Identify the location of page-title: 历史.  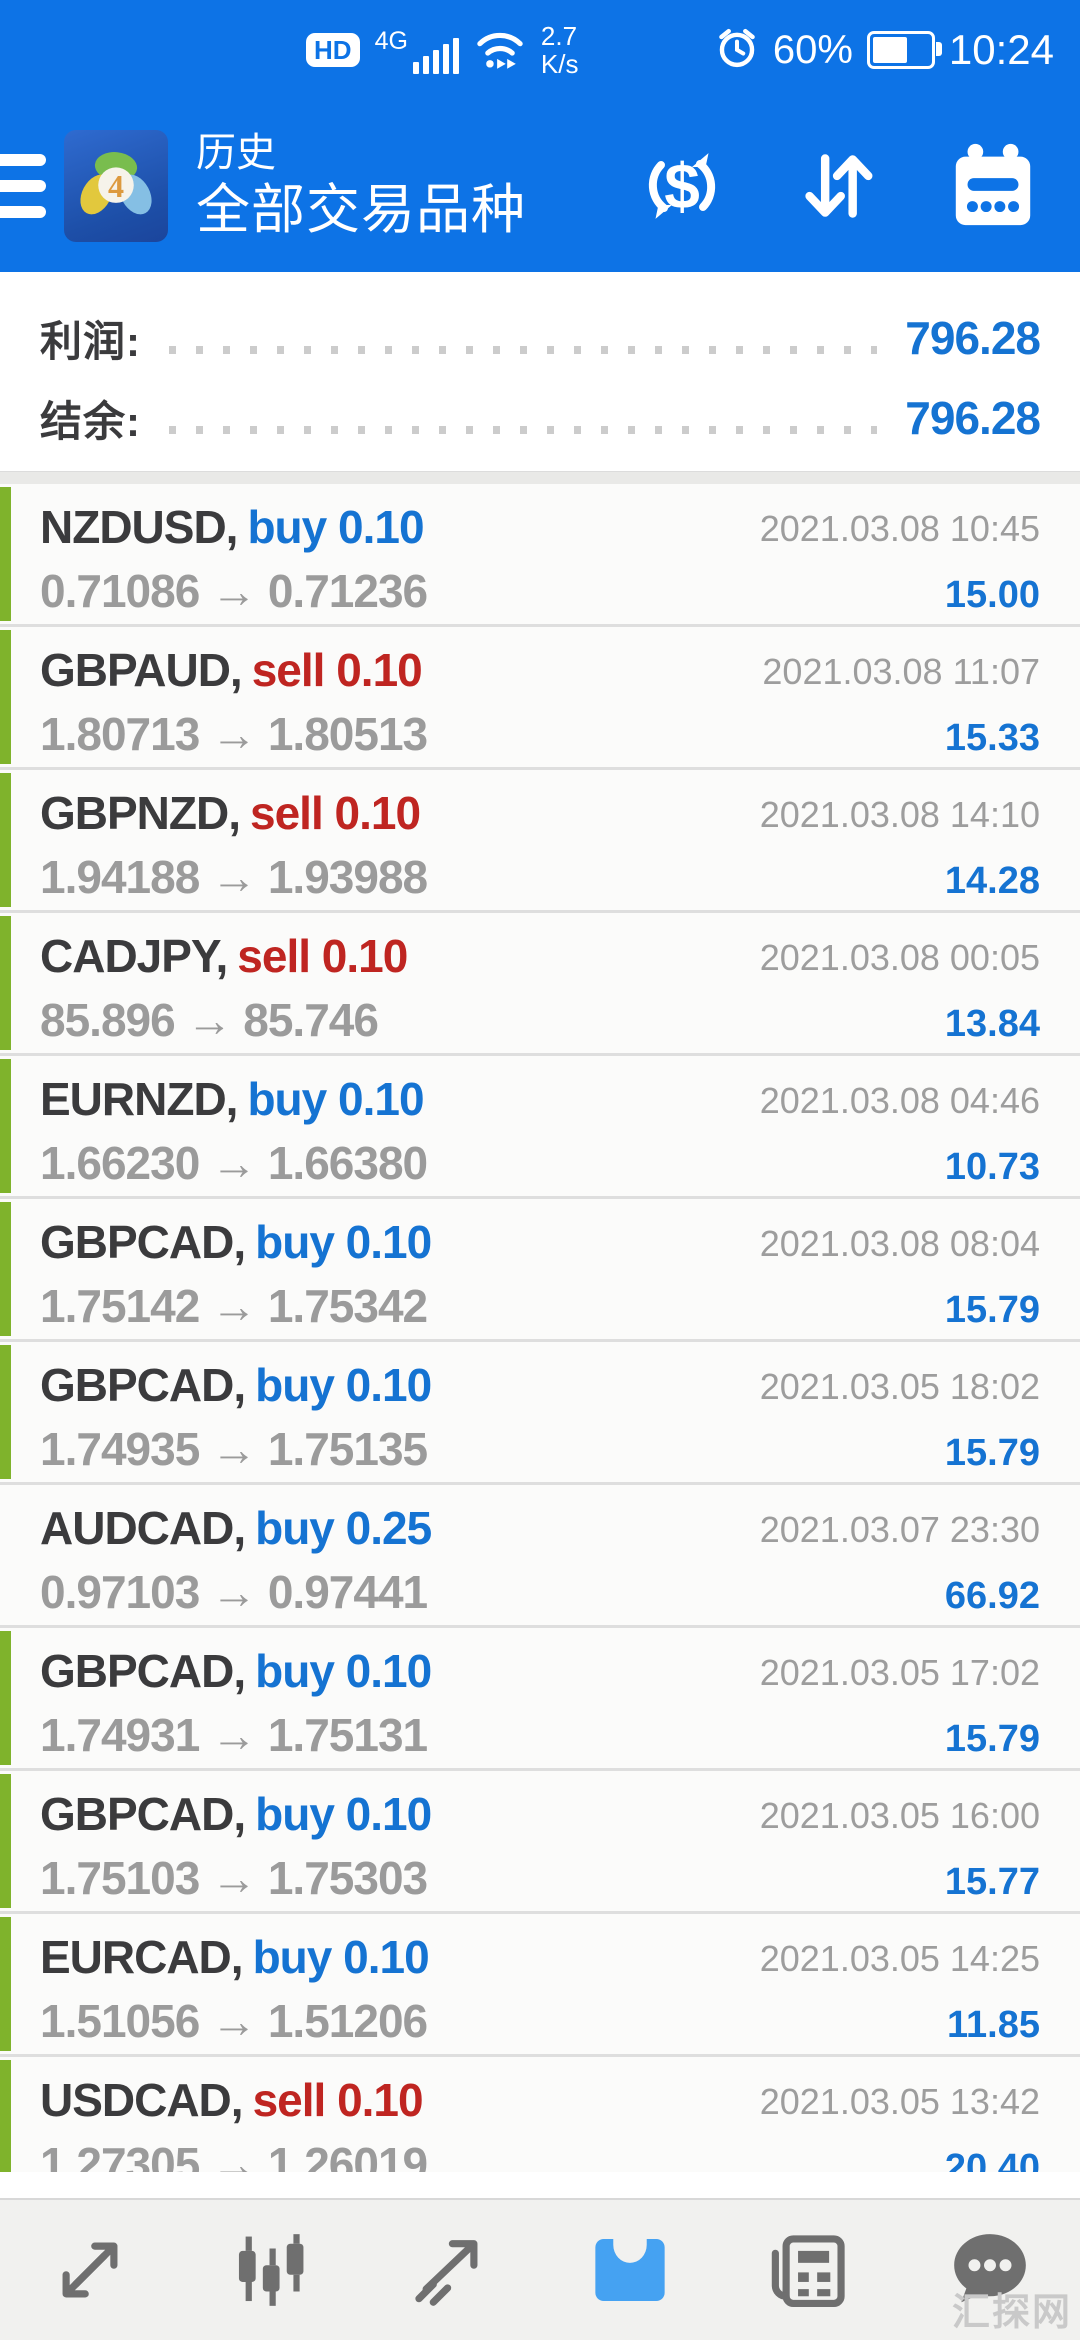
(236, 152).